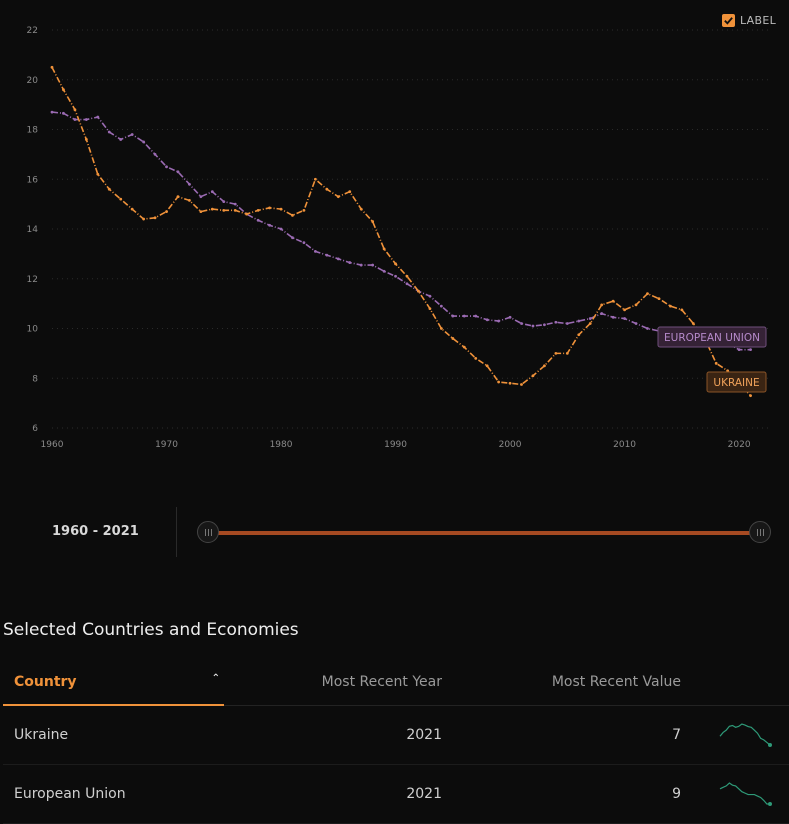 The height and width of the screenshot is (824, 789). I want to click on year-range-control: 1960 - 2021, so click(394, 532).